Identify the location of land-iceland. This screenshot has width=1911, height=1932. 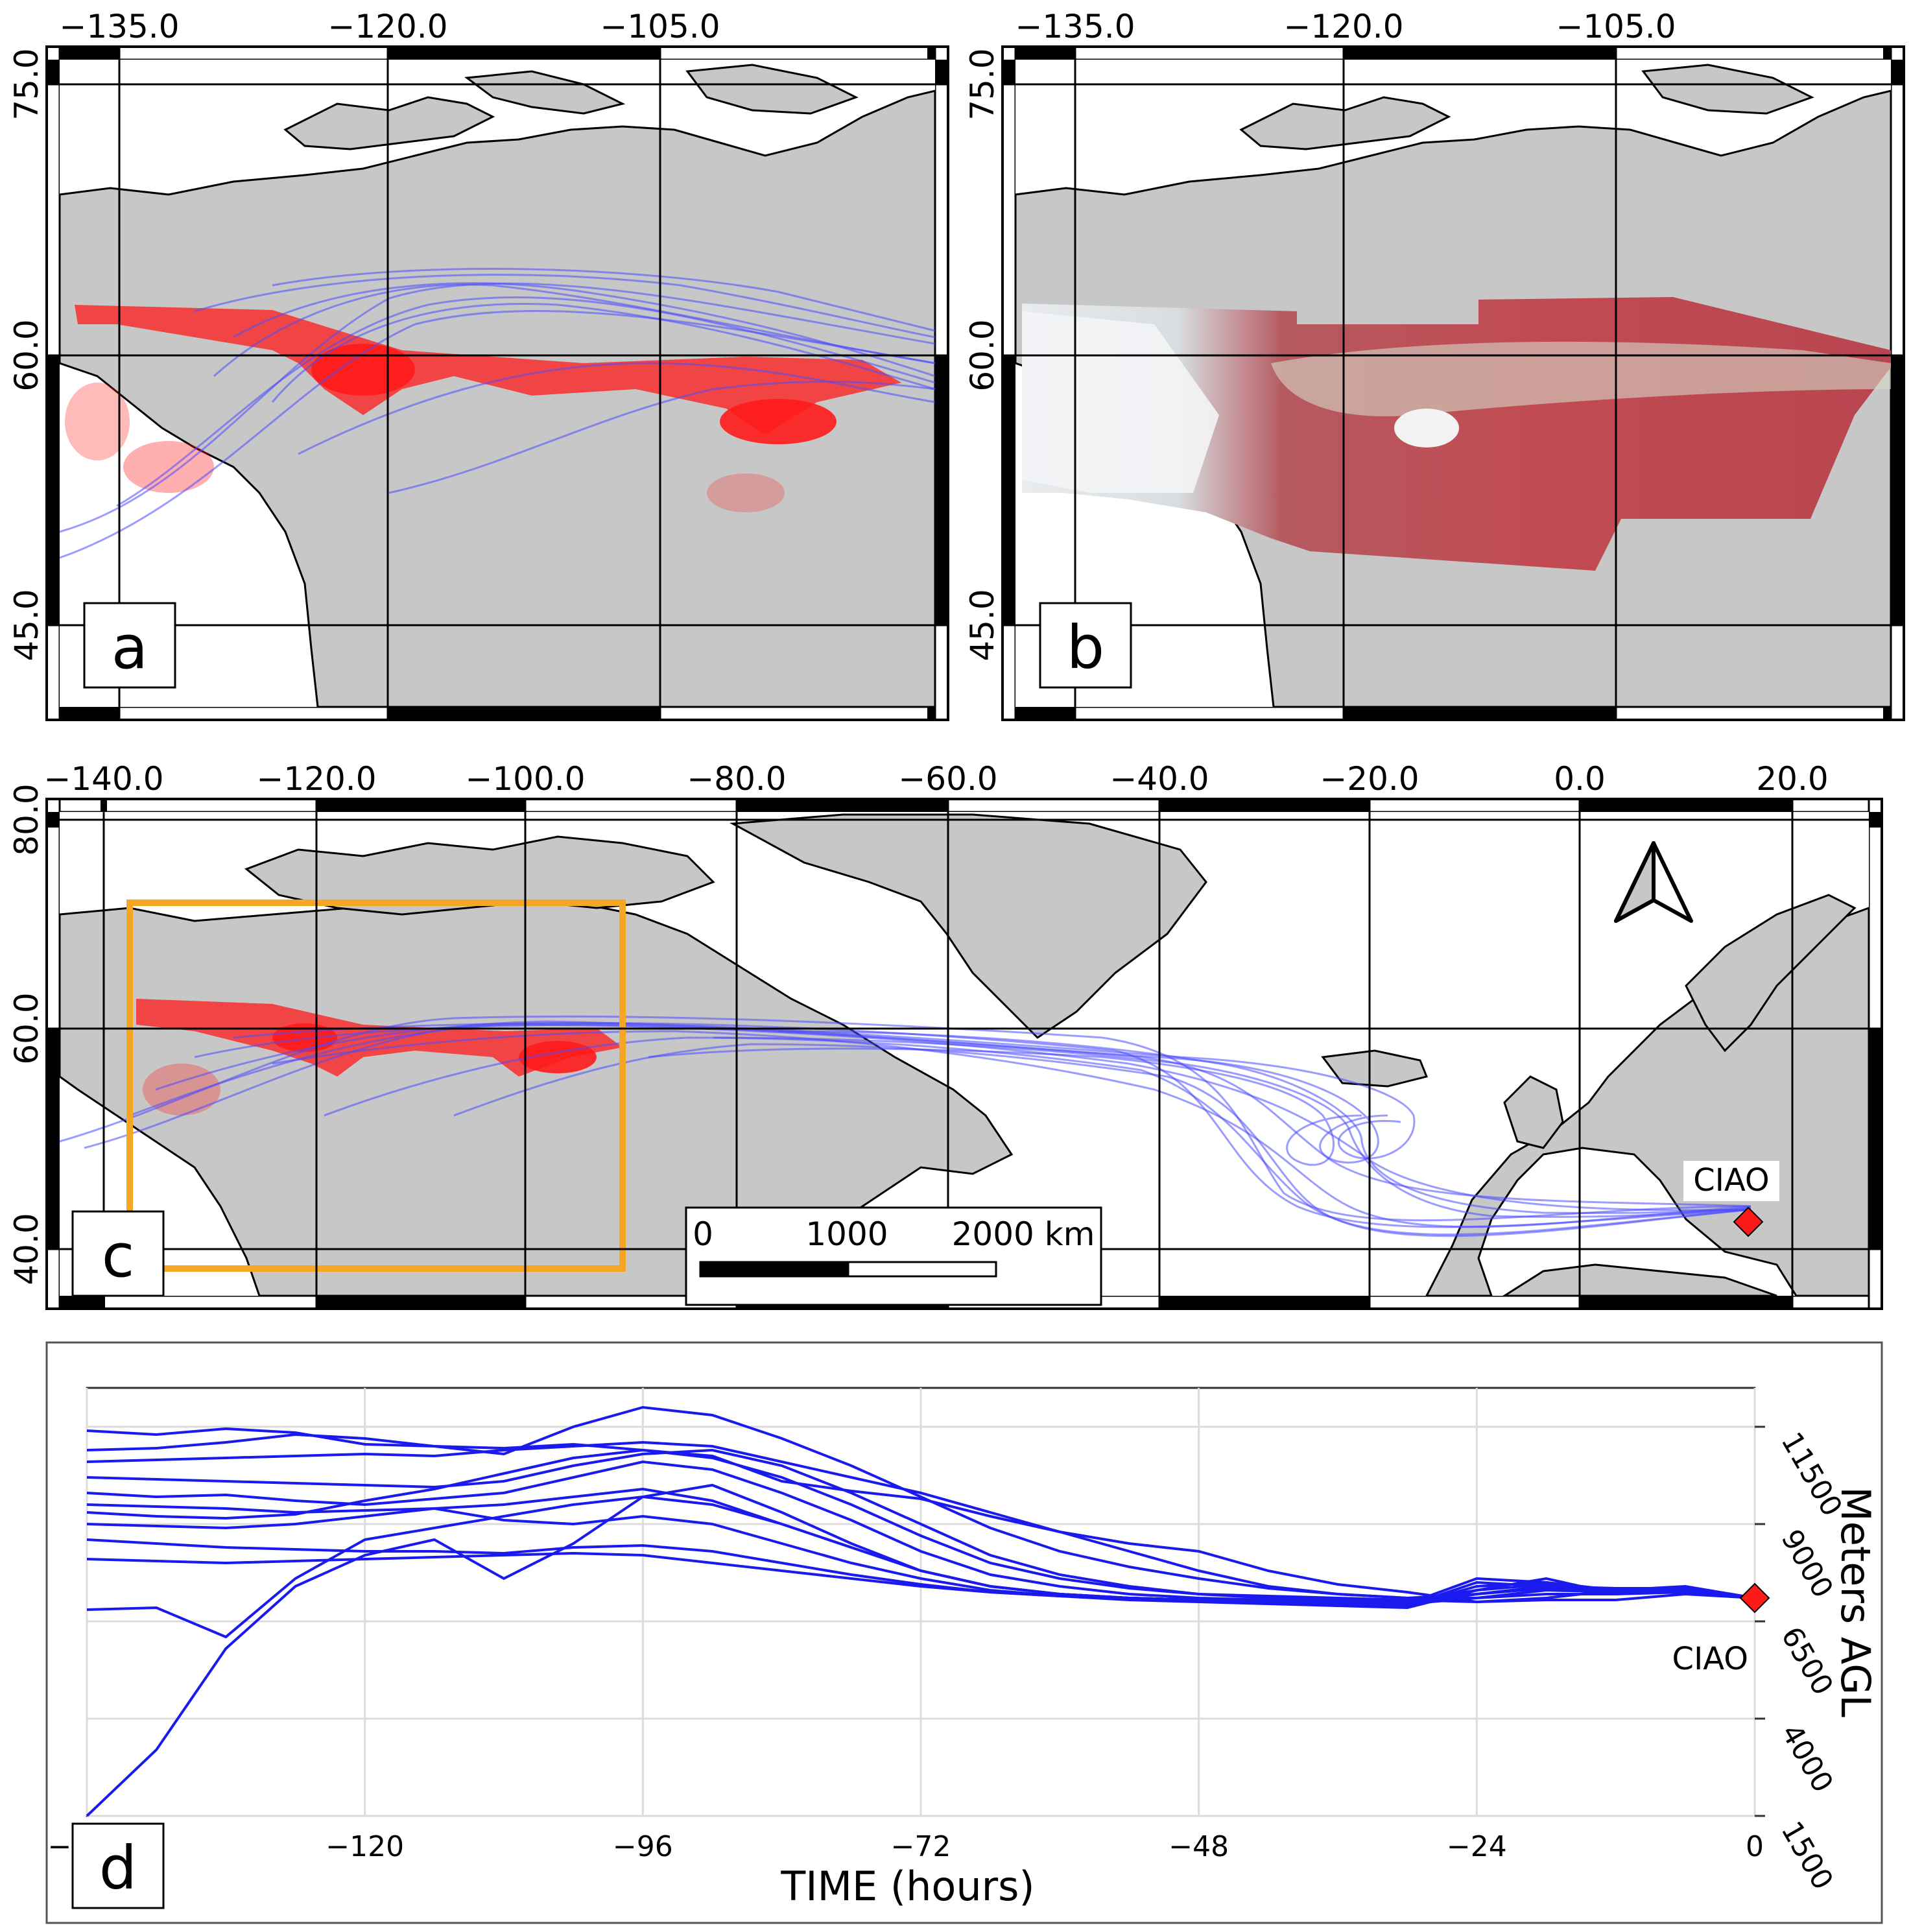
(1375, 1068).